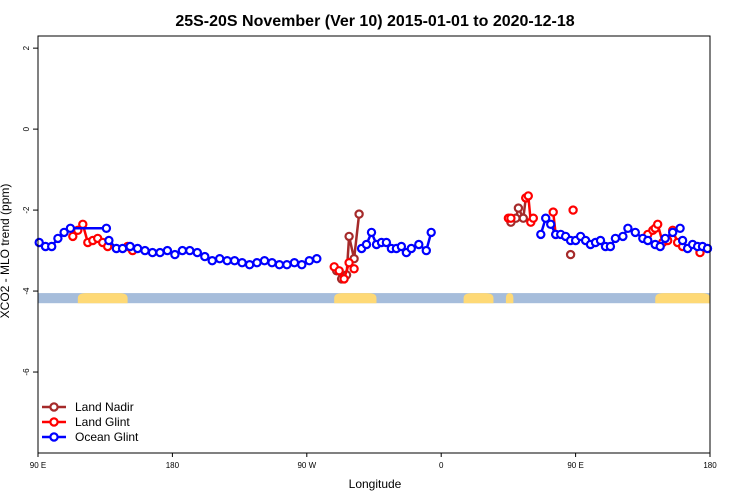  Describe the element at coordinates (107, 437) in the screenshot. I see `legend-label: Ocean Glint` at that location.